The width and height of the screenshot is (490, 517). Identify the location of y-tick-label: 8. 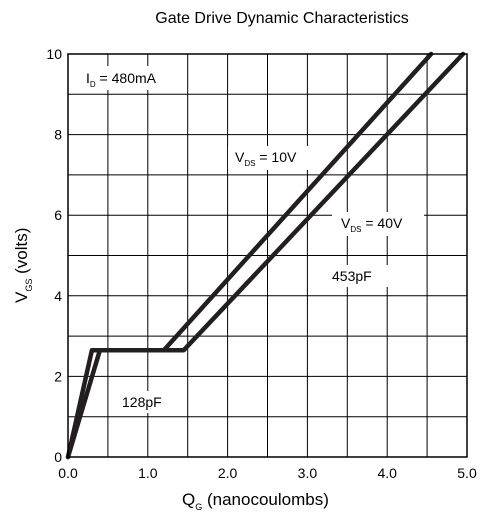
(58, 135).